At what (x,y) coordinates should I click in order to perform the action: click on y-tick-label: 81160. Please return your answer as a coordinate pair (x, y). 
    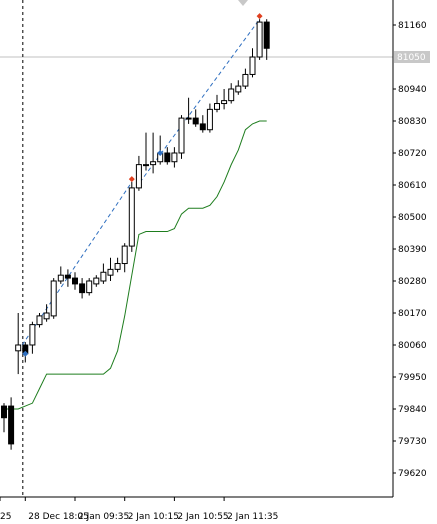
    Looking at the image, I should click on (412, 26).